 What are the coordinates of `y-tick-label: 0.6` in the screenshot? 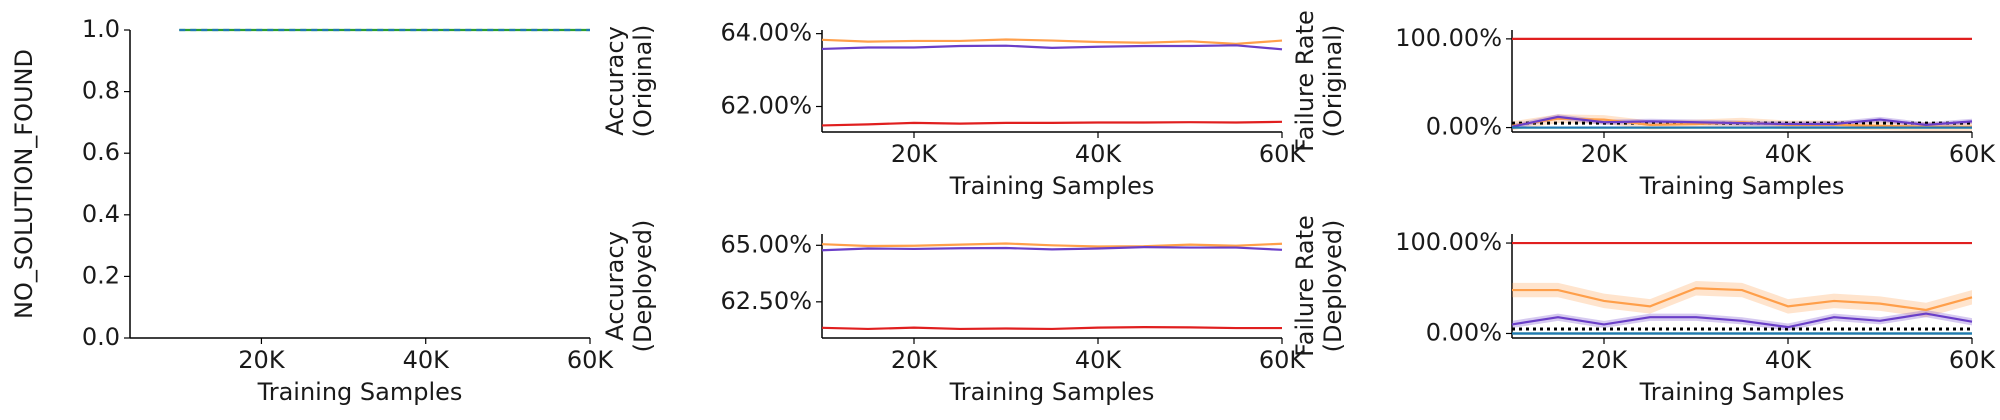 It's located at (101, 152).